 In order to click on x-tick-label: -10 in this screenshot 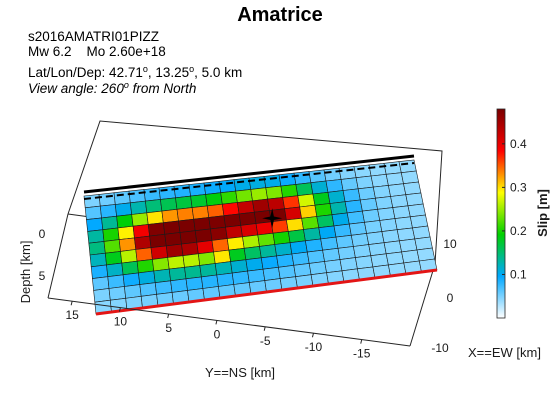, I will do `click(440, 348)`.